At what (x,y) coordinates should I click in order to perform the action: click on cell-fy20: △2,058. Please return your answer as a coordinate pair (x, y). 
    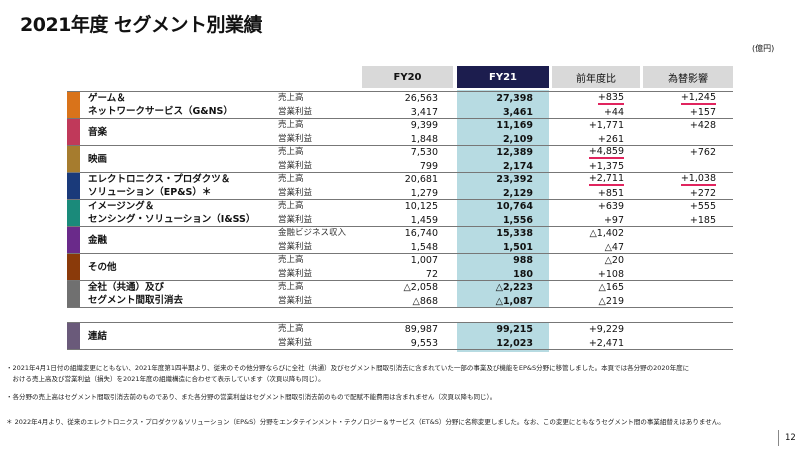
    Looking at the image, I should click on (420, 287).